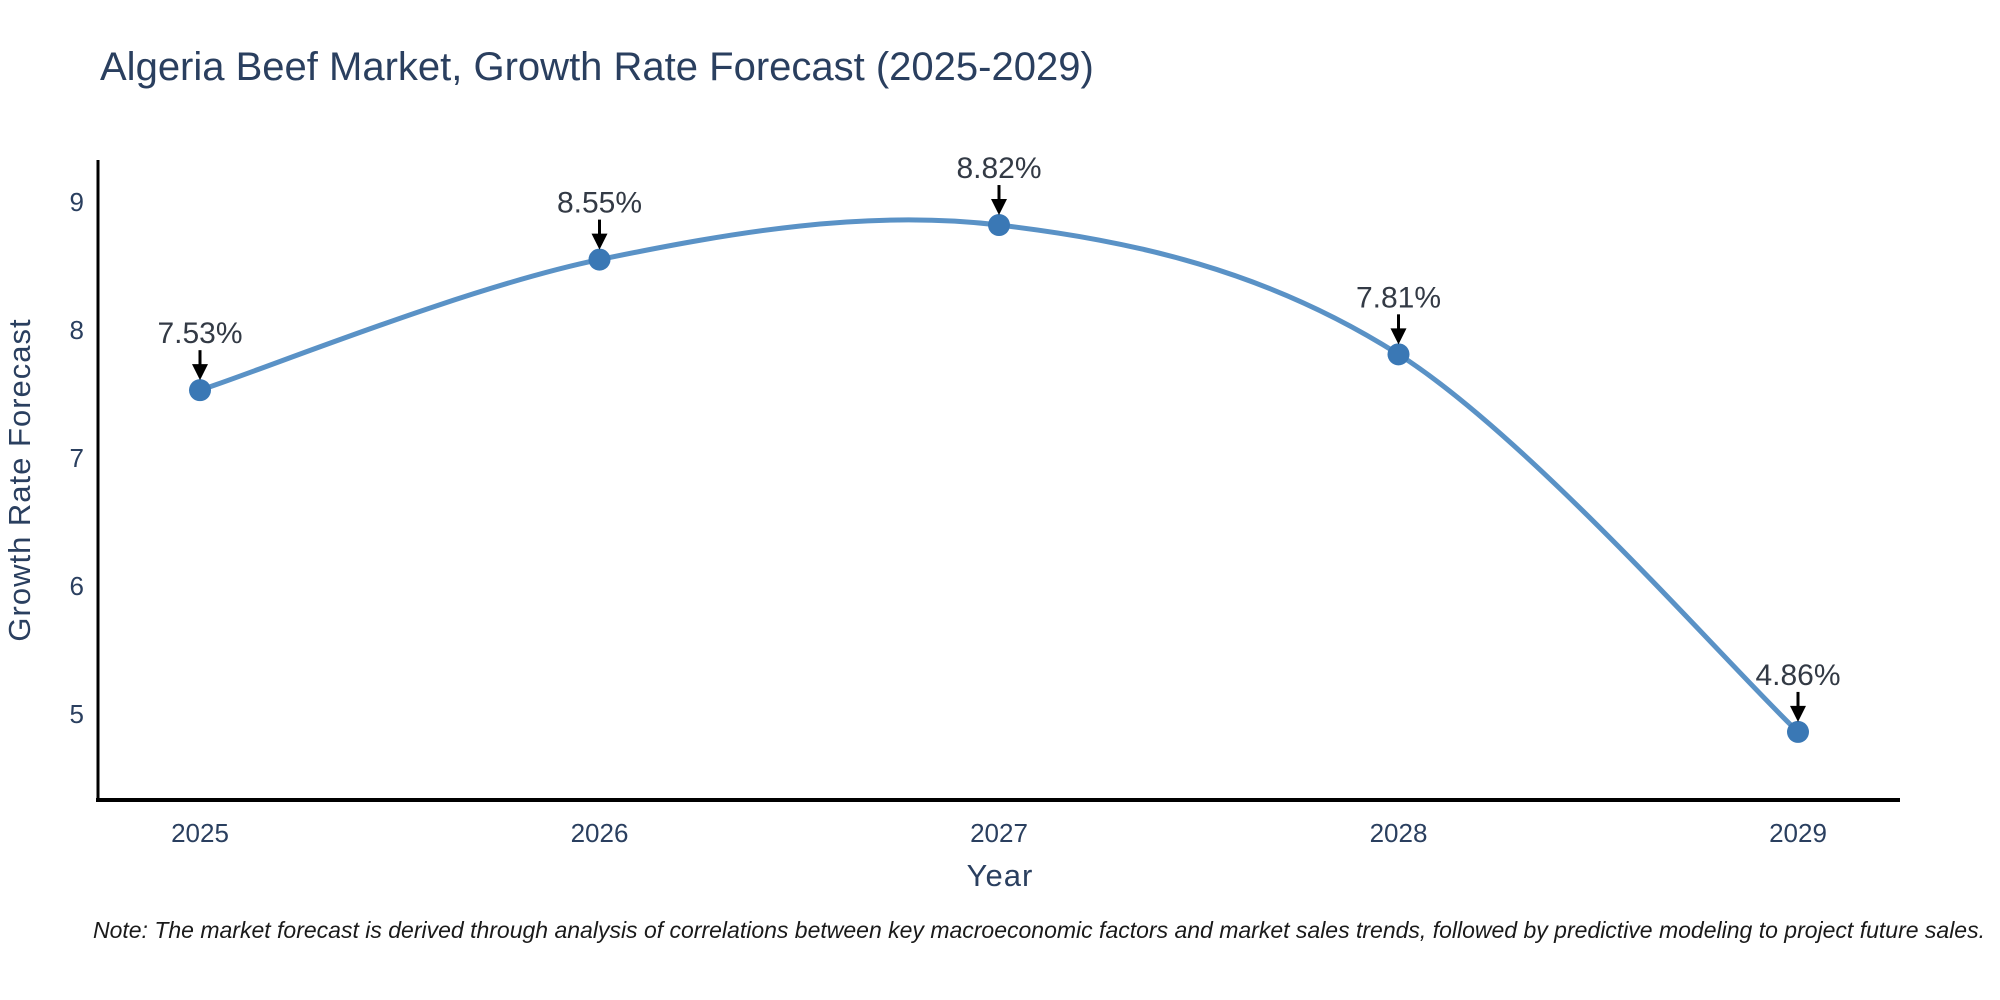 The width and height of the screenshot is (2000, 1000). I want to click on point-label-2026: 8.55%, so click(599, 203).